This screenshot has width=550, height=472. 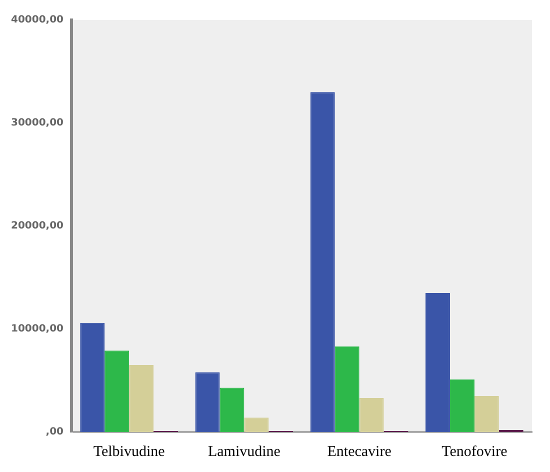 What do you see at coordinates (359, 452) in the screenshot?
I see `x-tick-label: Entecavire` at bounding box center [359, 452].